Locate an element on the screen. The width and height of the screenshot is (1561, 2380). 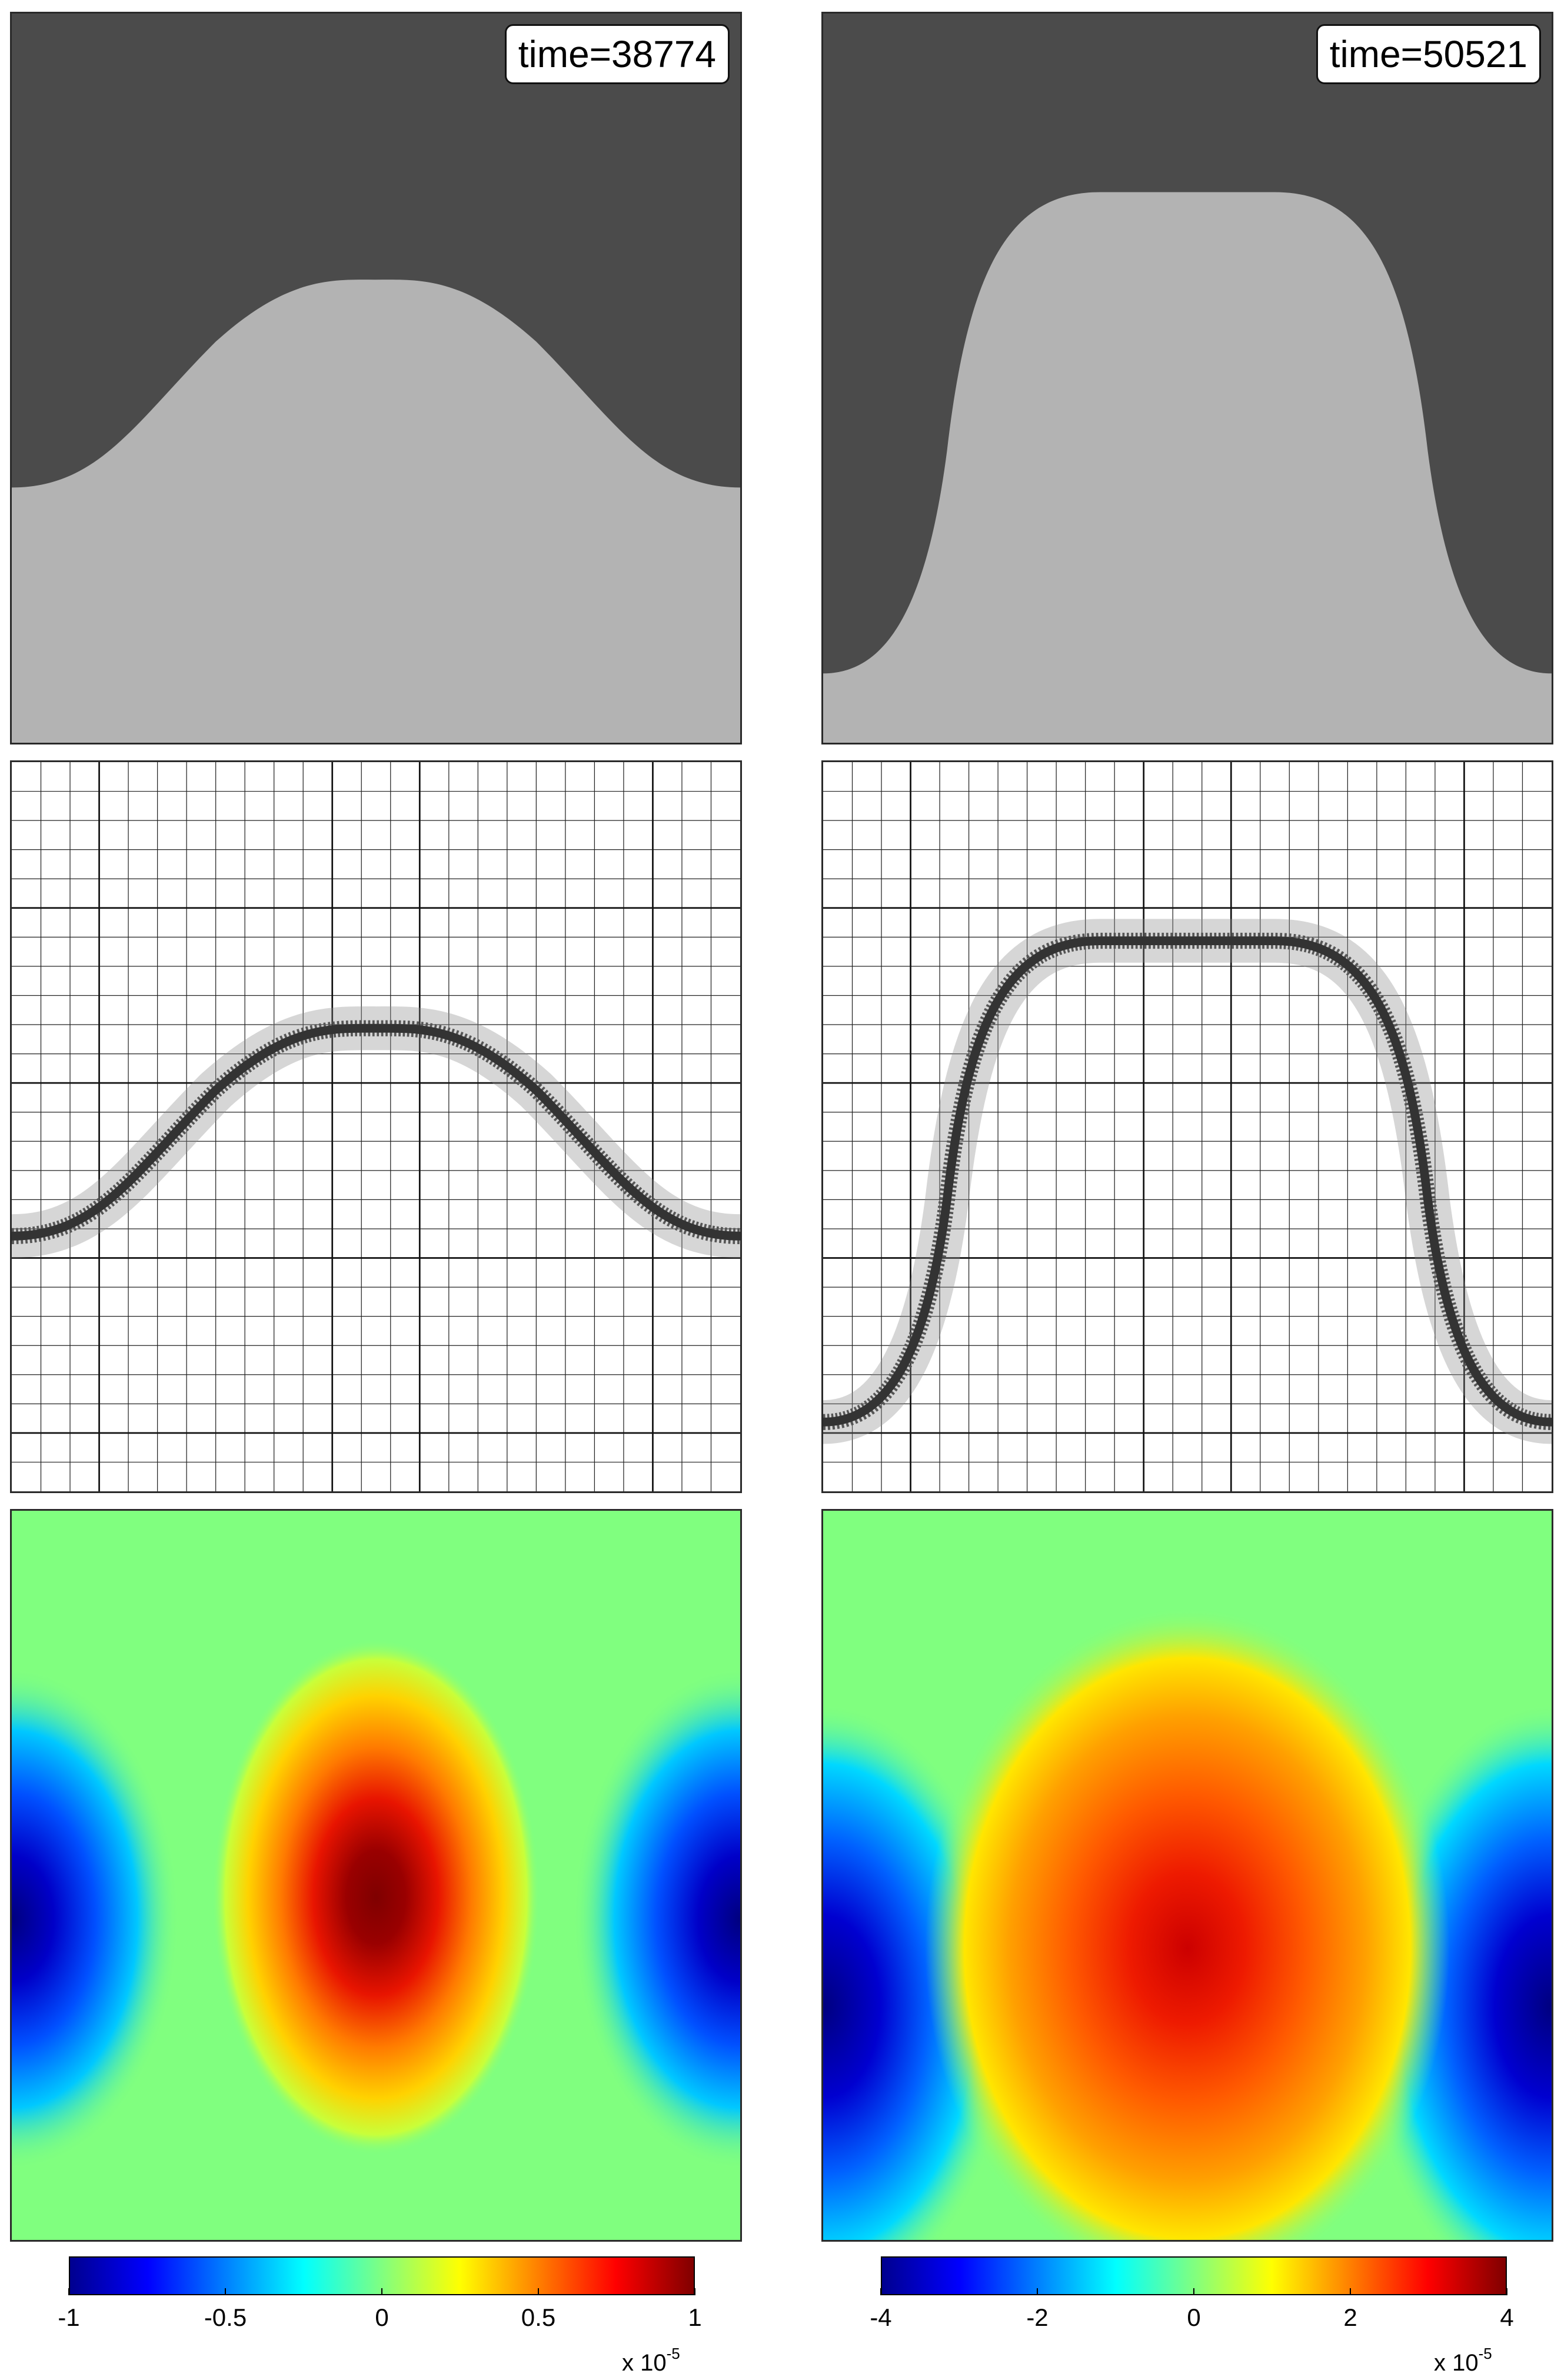
colorbar-tick-label: -0.5 is located at coordinates (225, 2317).